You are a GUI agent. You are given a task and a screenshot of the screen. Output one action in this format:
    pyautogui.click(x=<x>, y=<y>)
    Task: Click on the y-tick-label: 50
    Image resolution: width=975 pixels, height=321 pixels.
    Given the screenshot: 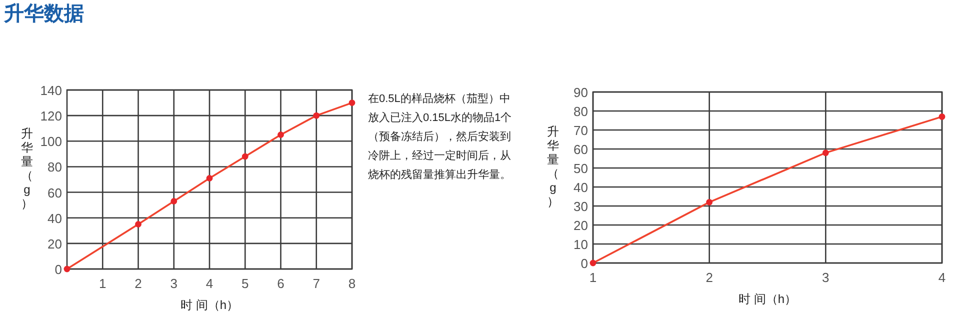 What is the action you would take?
    pyautogui.click(x=581, y=168)
    